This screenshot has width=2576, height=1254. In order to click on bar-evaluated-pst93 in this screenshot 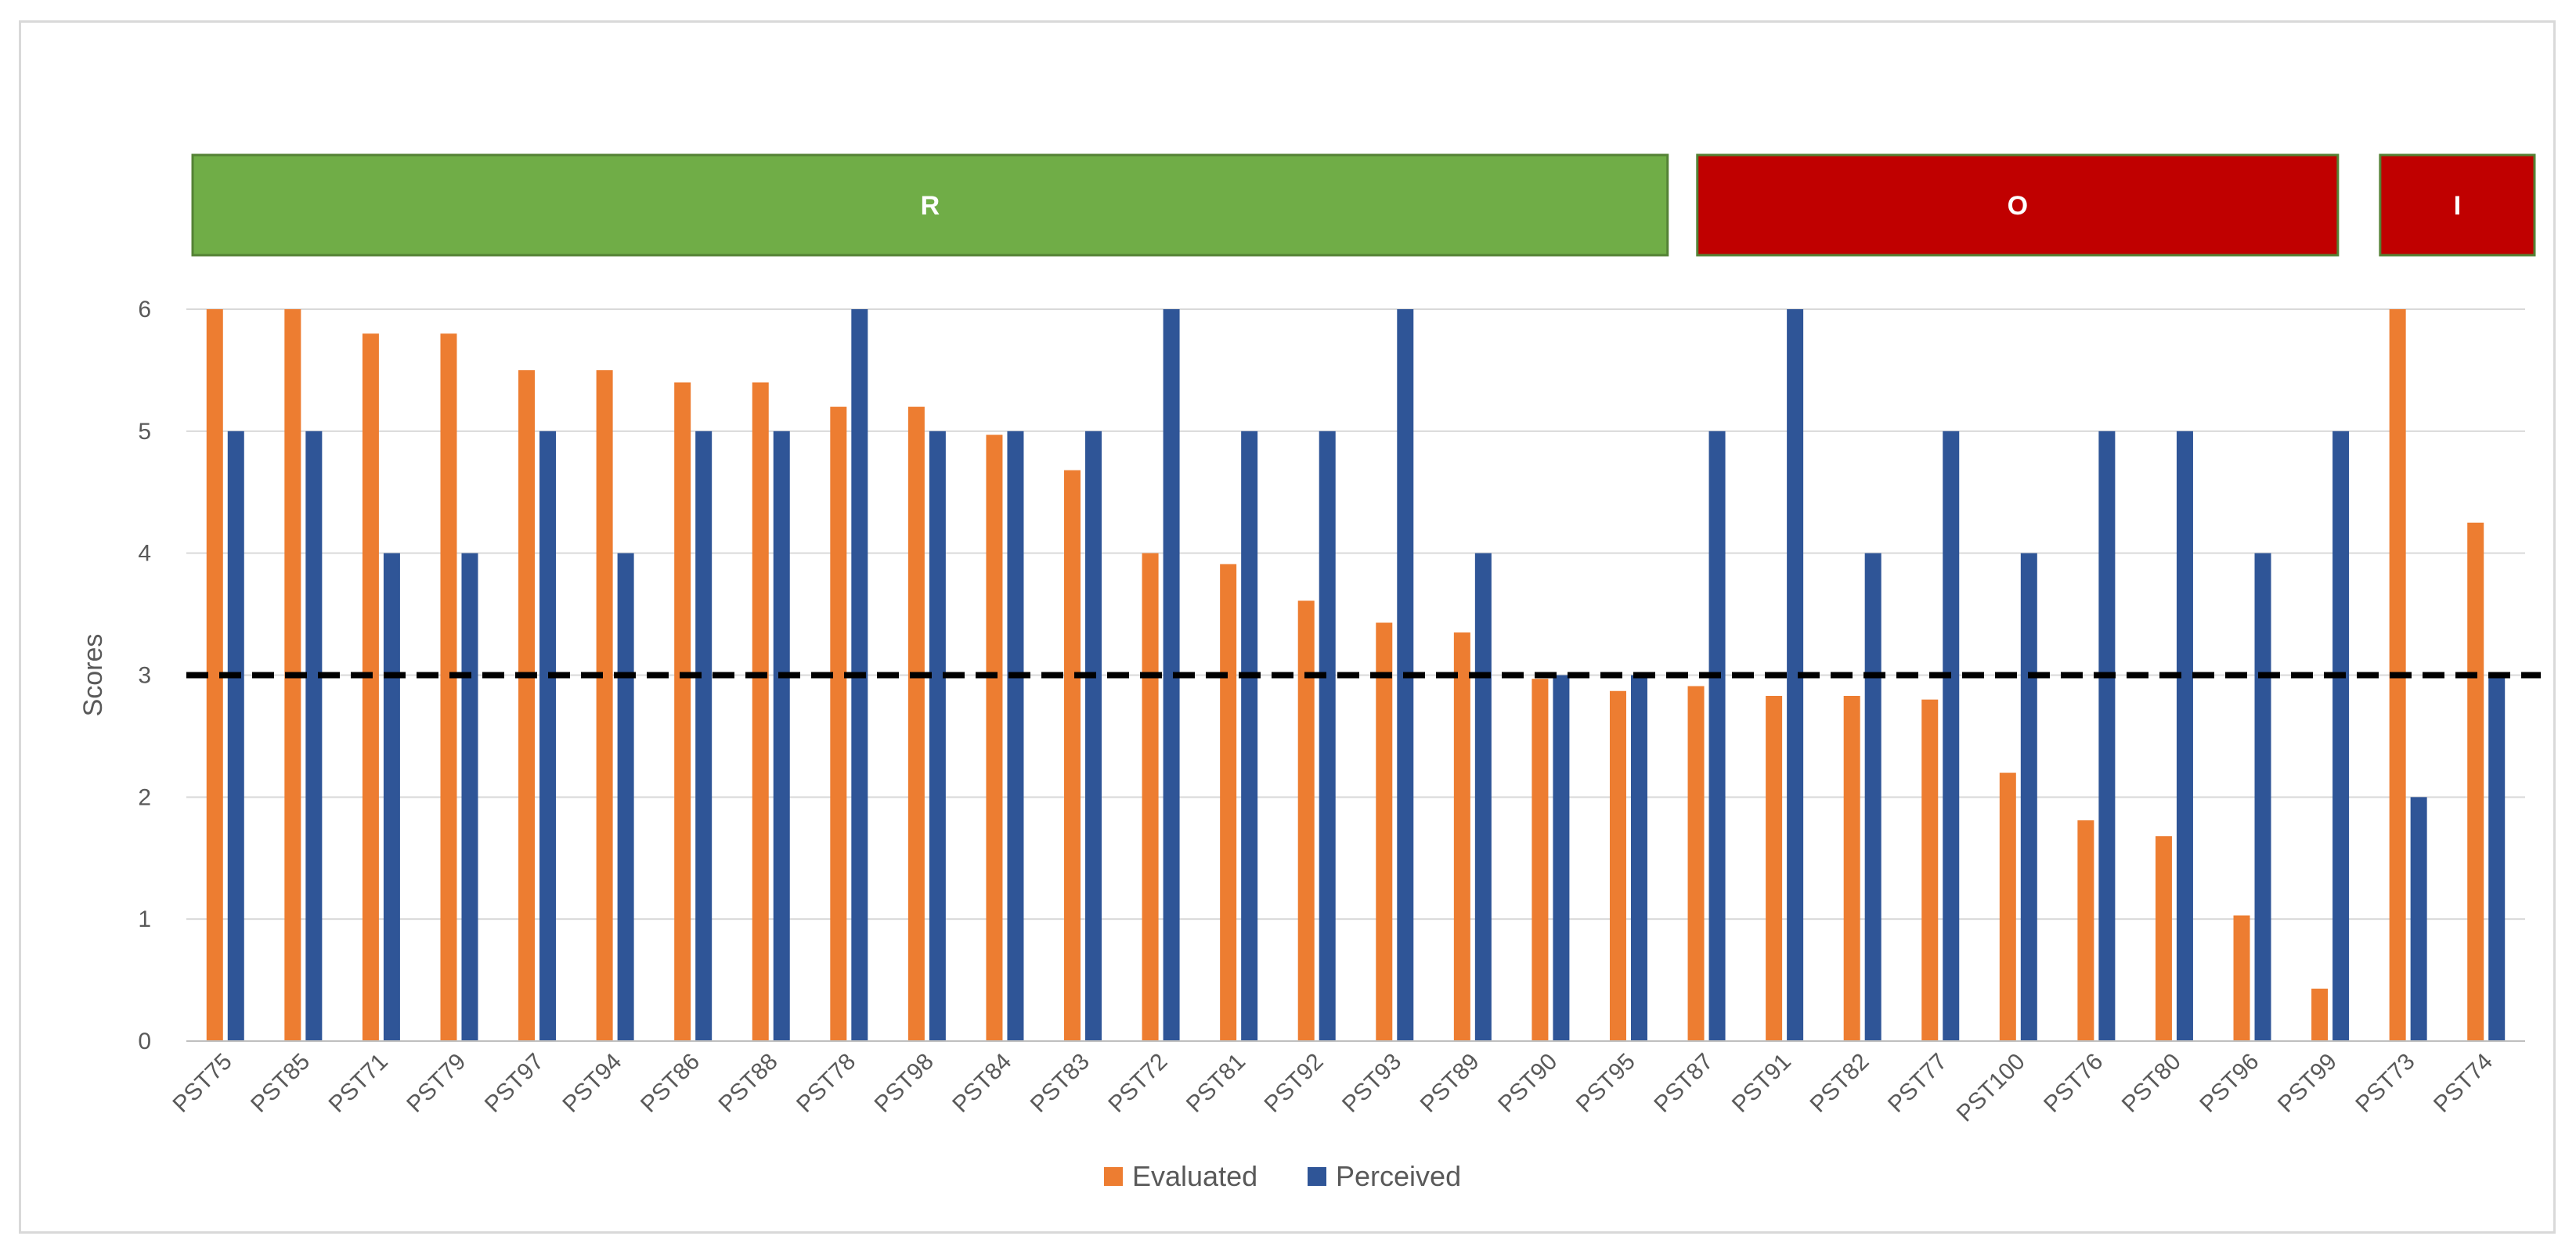, I will do `click(1384, 831)`.